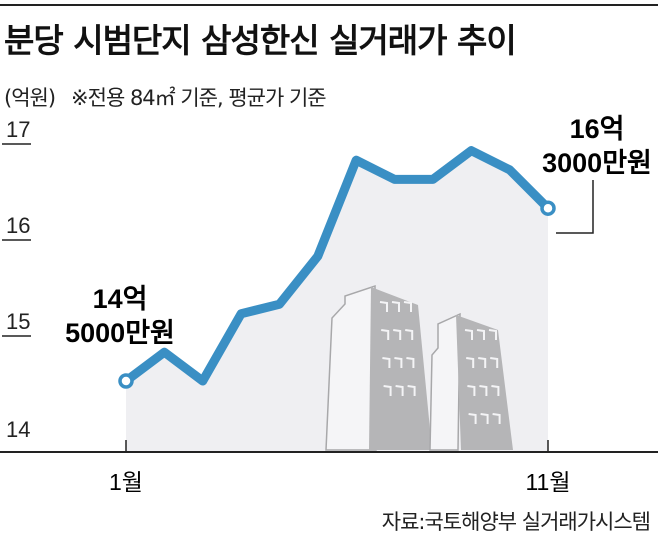  I want to click on end-leader-line, so click(575, 207).